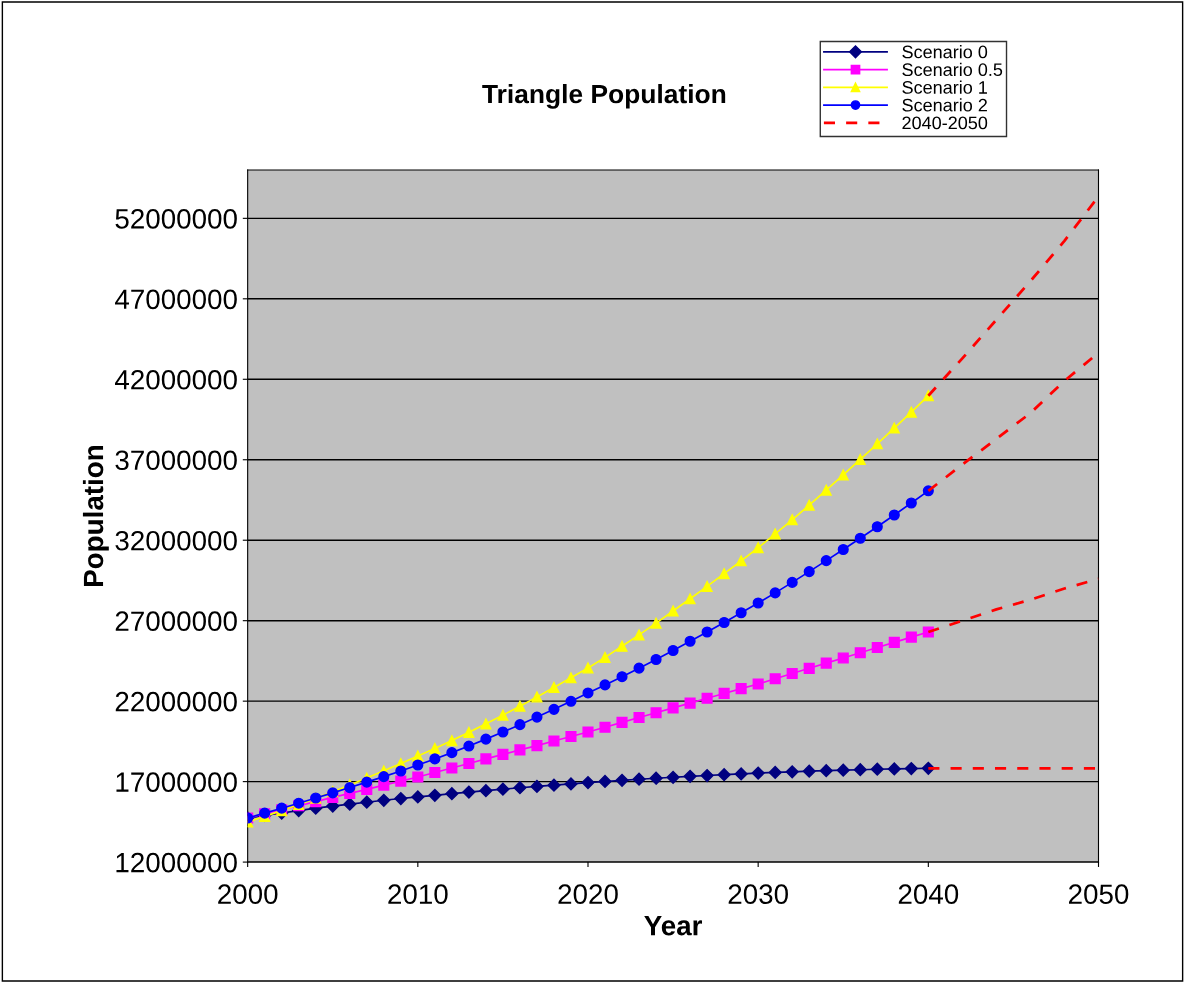  I want to click on legend-label: Scenario 1, so click(944, 87).